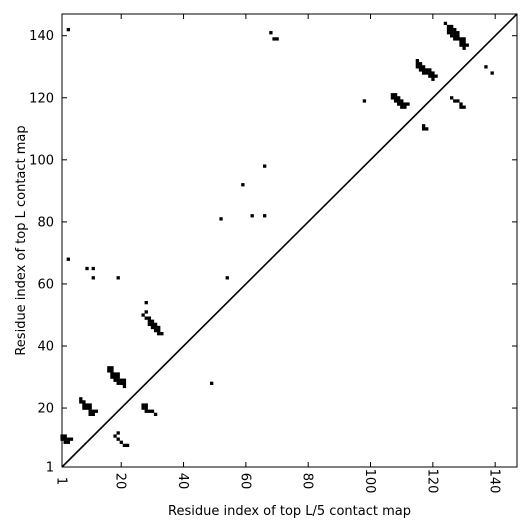 The image size is (531, 531). Describe the element at coordinates (244, 481) in the screenshot. I see `x-tick-label: 60` at that location.